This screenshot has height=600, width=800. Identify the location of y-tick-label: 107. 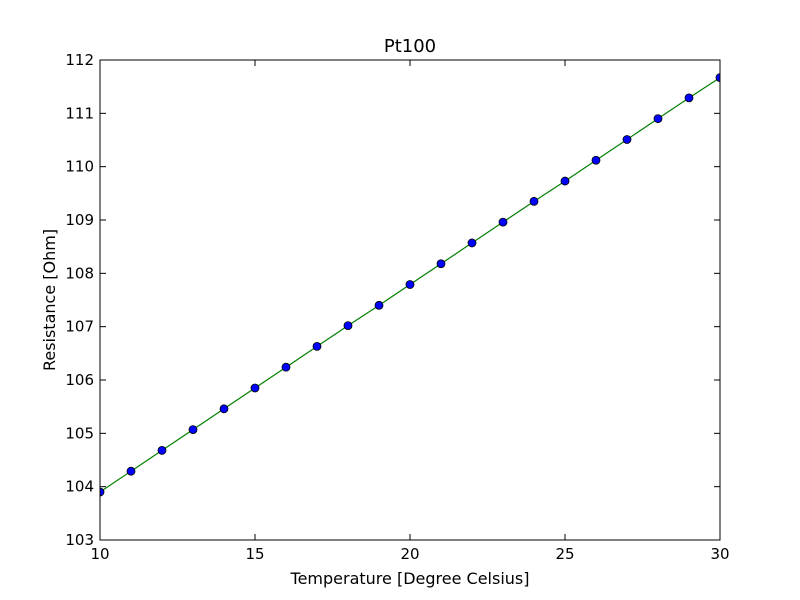
(79, 327).